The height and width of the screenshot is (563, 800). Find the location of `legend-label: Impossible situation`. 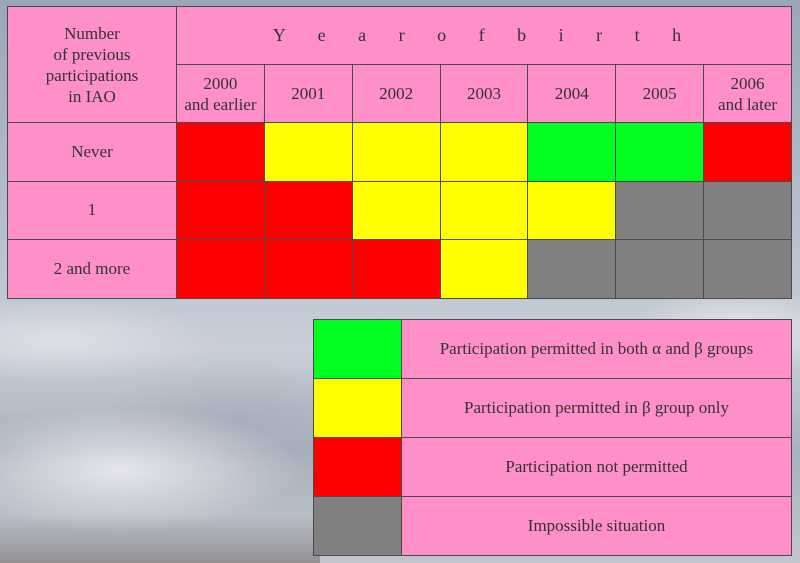

legend-label: Impossible situation is located at coordinates (596, 526).